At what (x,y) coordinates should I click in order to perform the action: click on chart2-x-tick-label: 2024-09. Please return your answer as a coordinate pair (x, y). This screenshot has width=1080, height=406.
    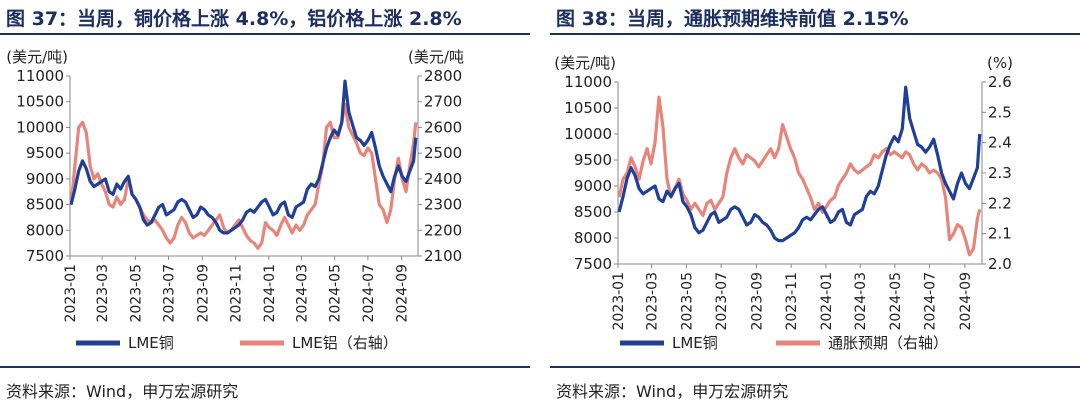
    Looking at the image, I should click on (966, 301).